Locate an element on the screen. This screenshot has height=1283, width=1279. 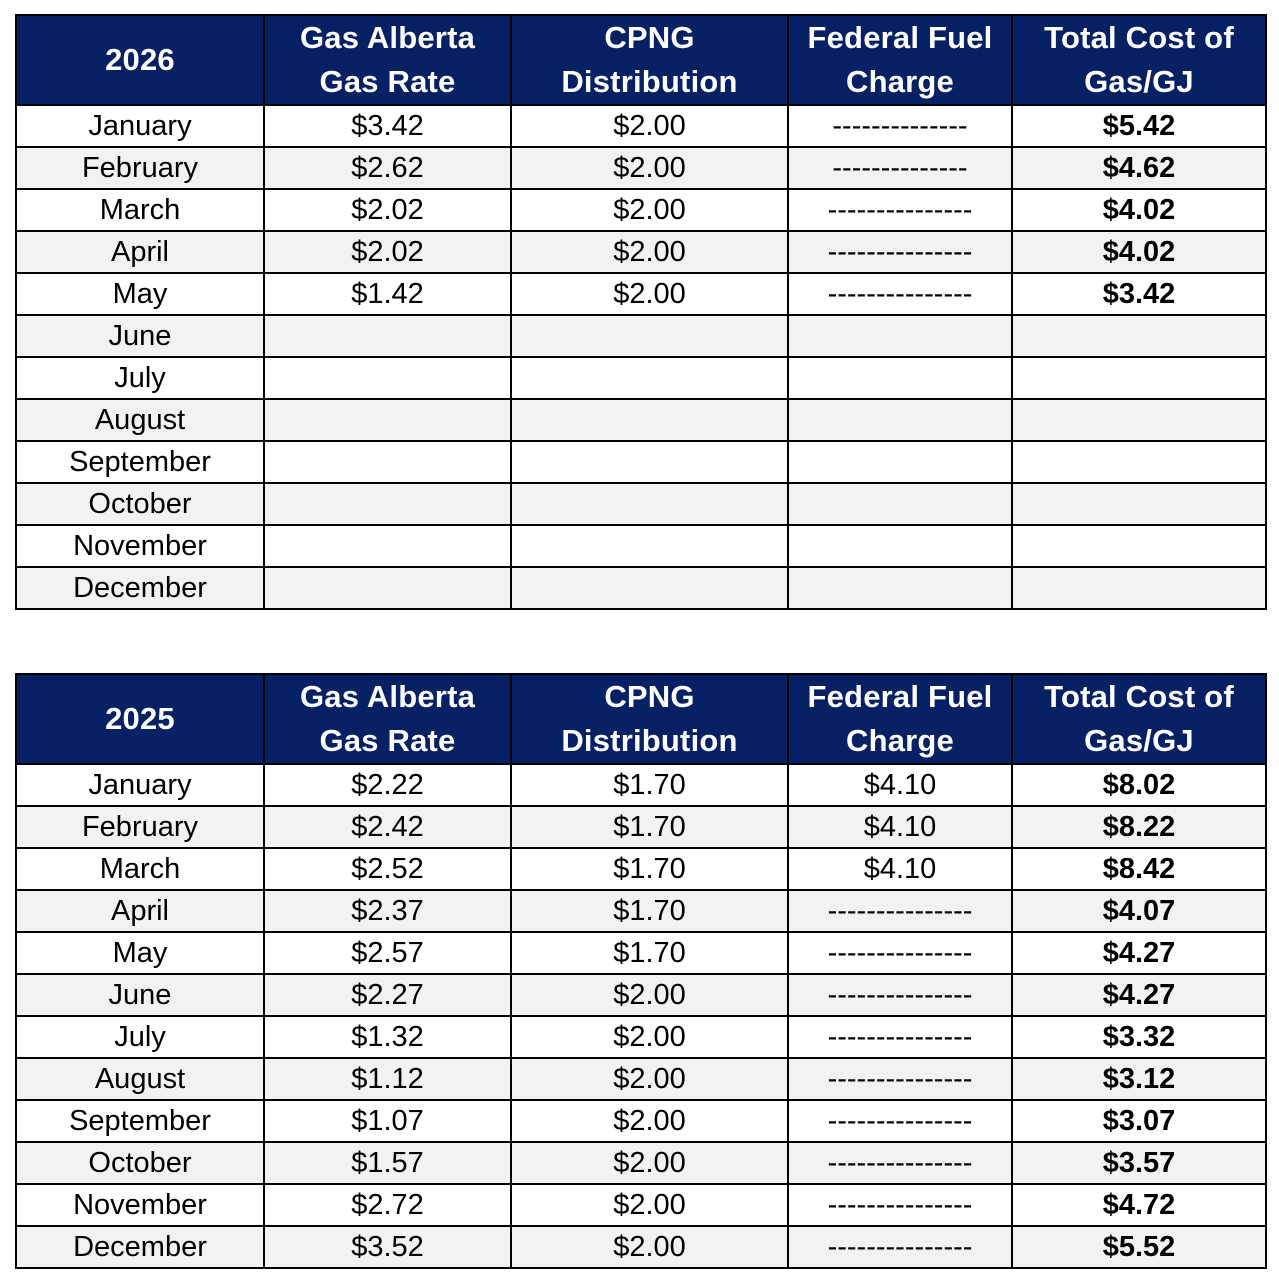
table-row: October $1.57 $2.00 --------------- $3.57 is located at coordinates (641, 1163).